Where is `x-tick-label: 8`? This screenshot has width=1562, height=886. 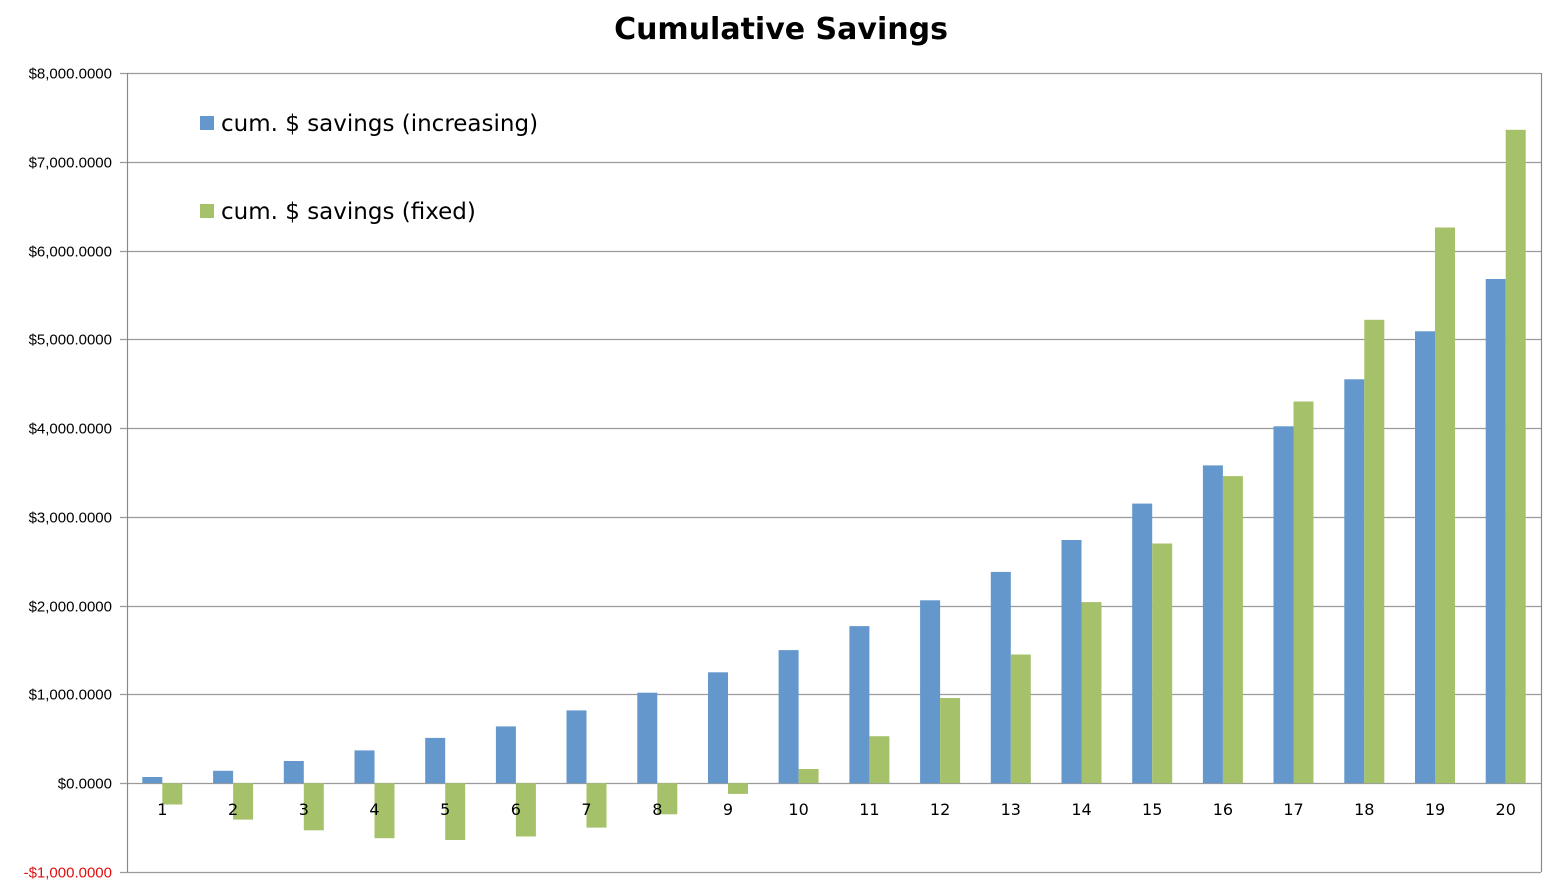 x-tick-label: 8 is located at coordinates (657, 809).